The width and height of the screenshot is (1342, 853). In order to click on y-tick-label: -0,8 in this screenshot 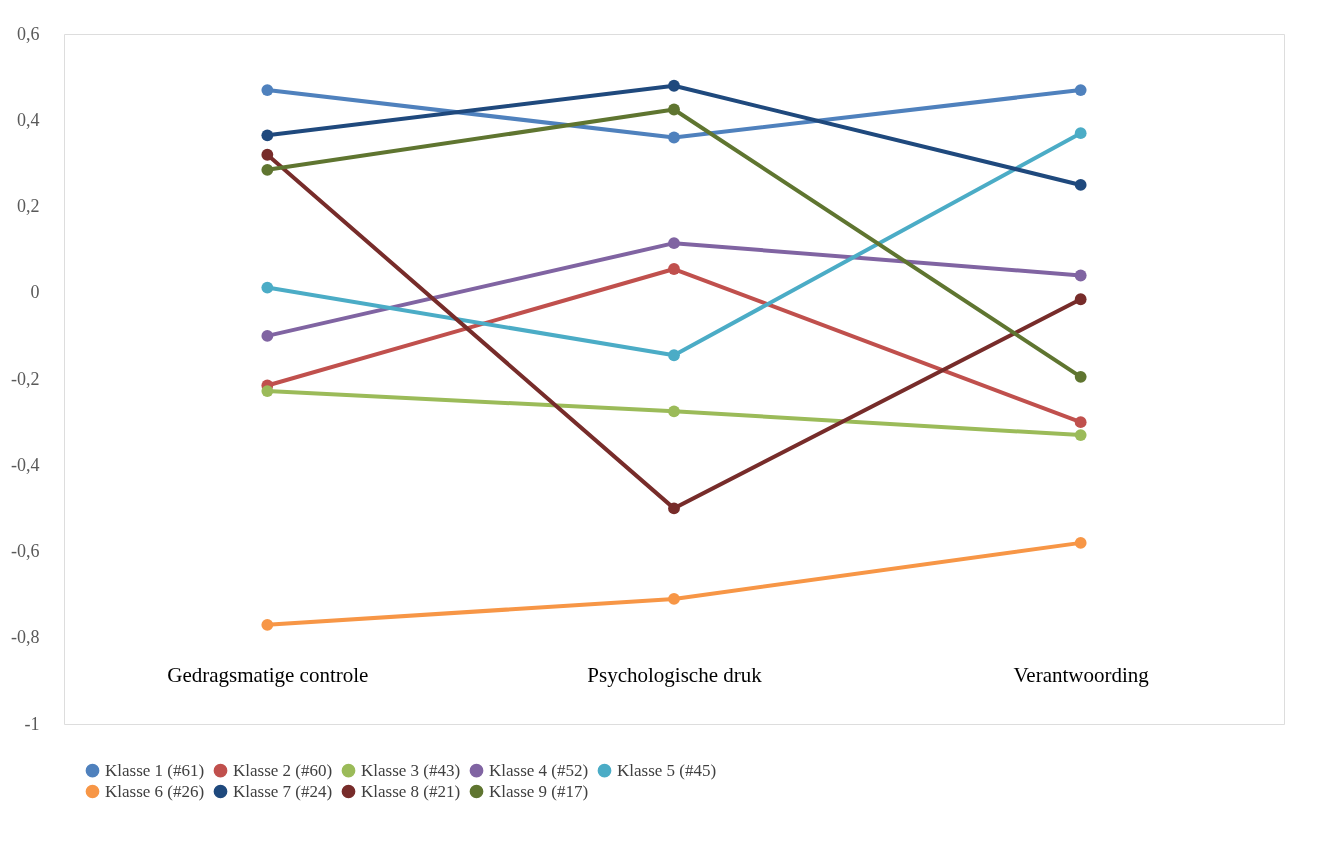, I will do `click(25, 637)`.